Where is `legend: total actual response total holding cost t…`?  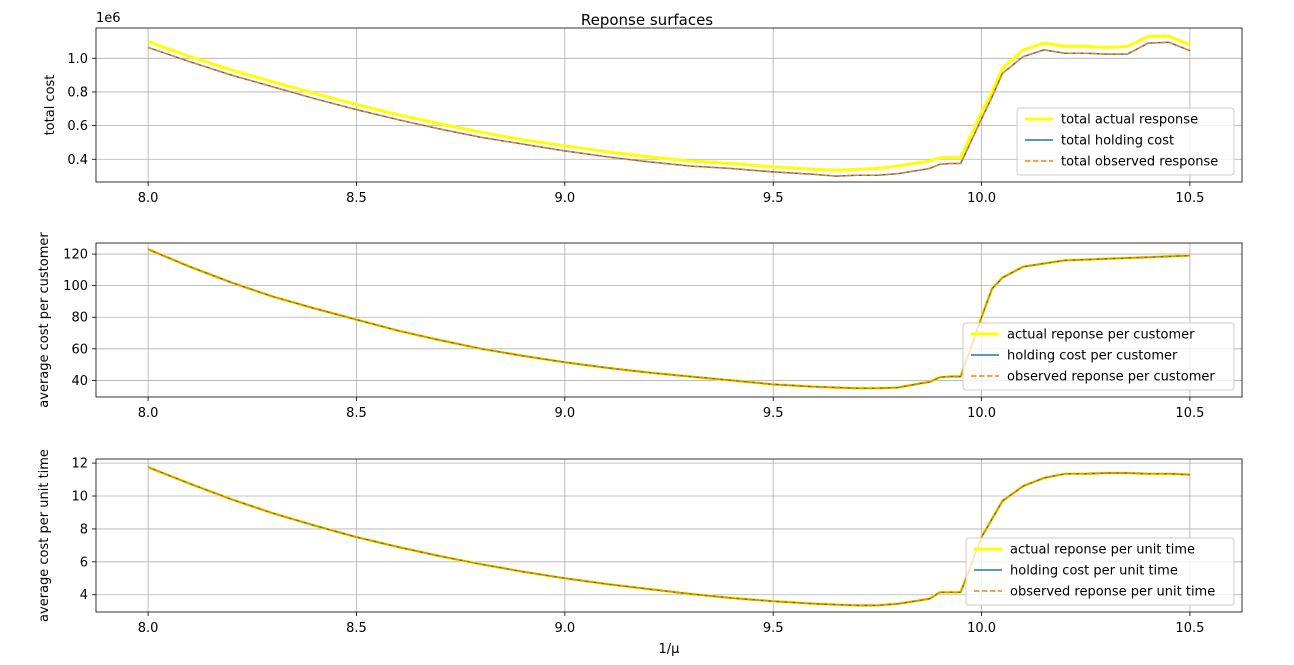
legend: total actual response total holding cost t… is located at coordinates (1125, 141).